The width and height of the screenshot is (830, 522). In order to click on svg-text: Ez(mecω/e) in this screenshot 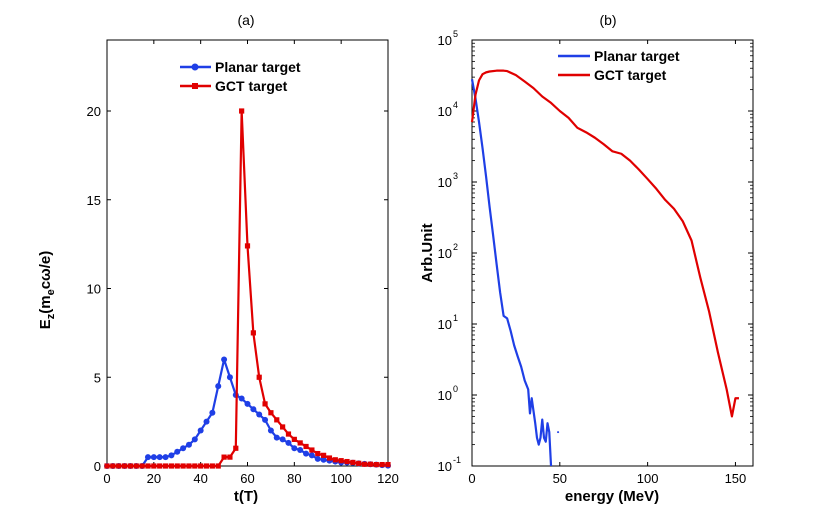, I will do `click(47, 290)`.